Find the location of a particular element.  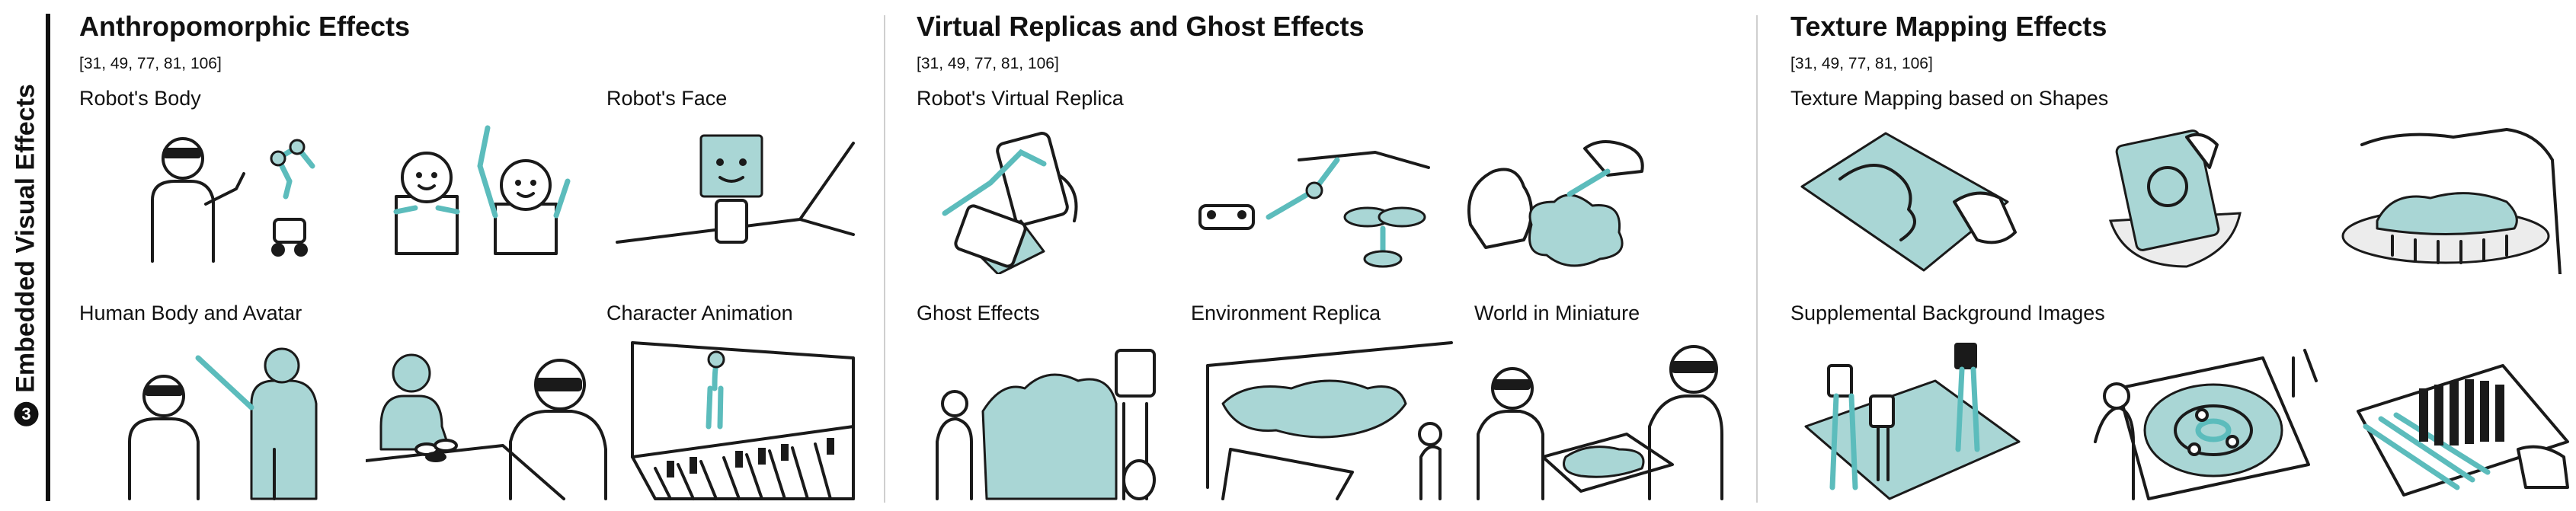

avatar-table-illustration is located at coordinates (486, 426).